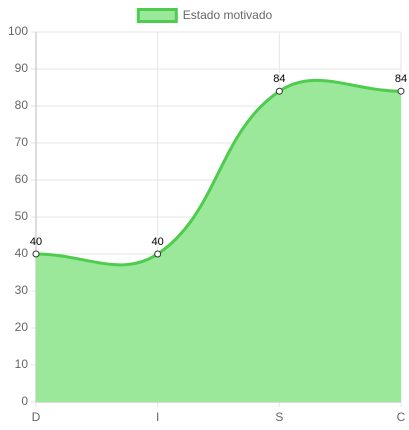  What do you see at coordinates (24, 401) in the screenshot?
I see `y-tick-label: 0` at bounding box center [24, 401].